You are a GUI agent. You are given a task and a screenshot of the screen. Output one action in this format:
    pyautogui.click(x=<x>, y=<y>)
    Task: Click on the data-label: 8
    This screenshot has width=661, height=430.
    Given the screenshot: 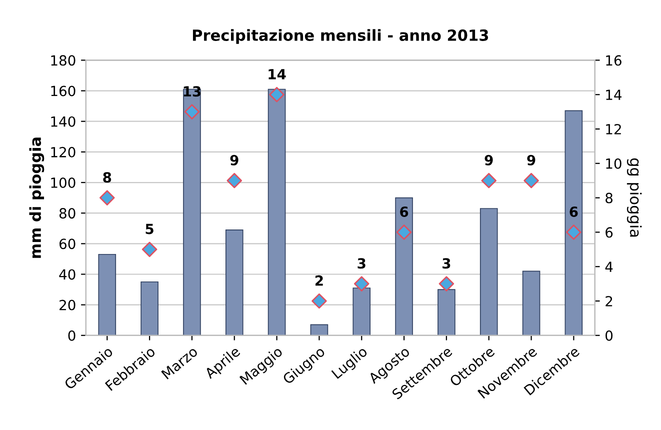 What is the action you would take?
    pyautogui.click(x=107, y=177)
    